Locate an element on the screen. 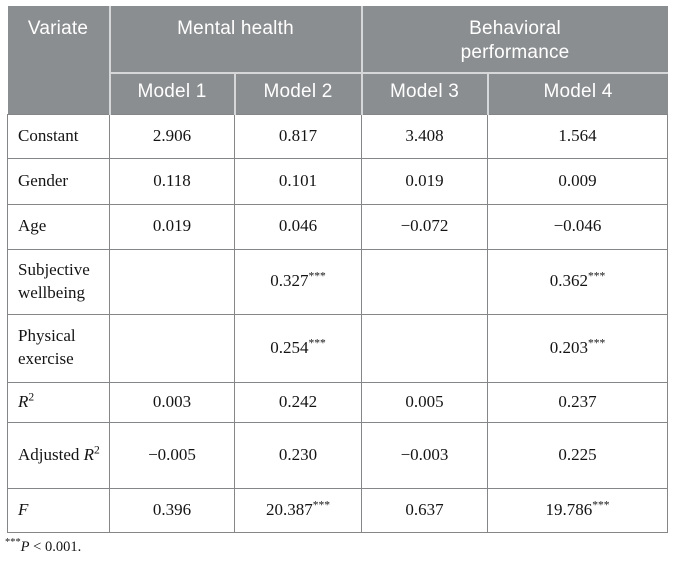  group-header-behavioral-performance-label: Behavioral performance is located at coordinates (515, 40).